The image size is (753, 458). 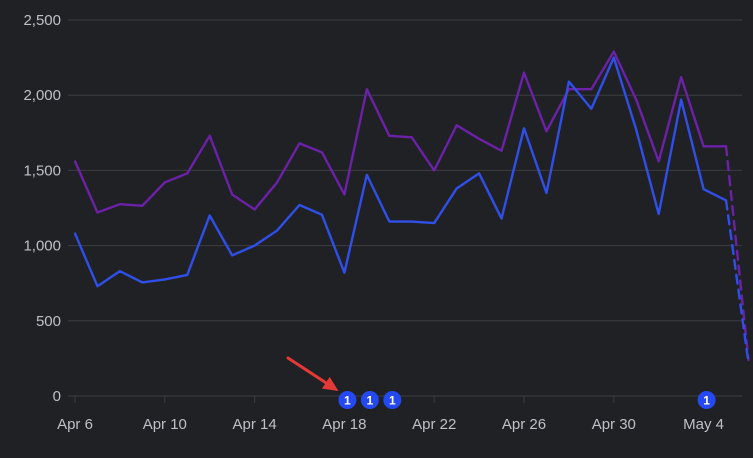 I want to click on x-tick-label: Apr 30, so click(x=614, y=424).